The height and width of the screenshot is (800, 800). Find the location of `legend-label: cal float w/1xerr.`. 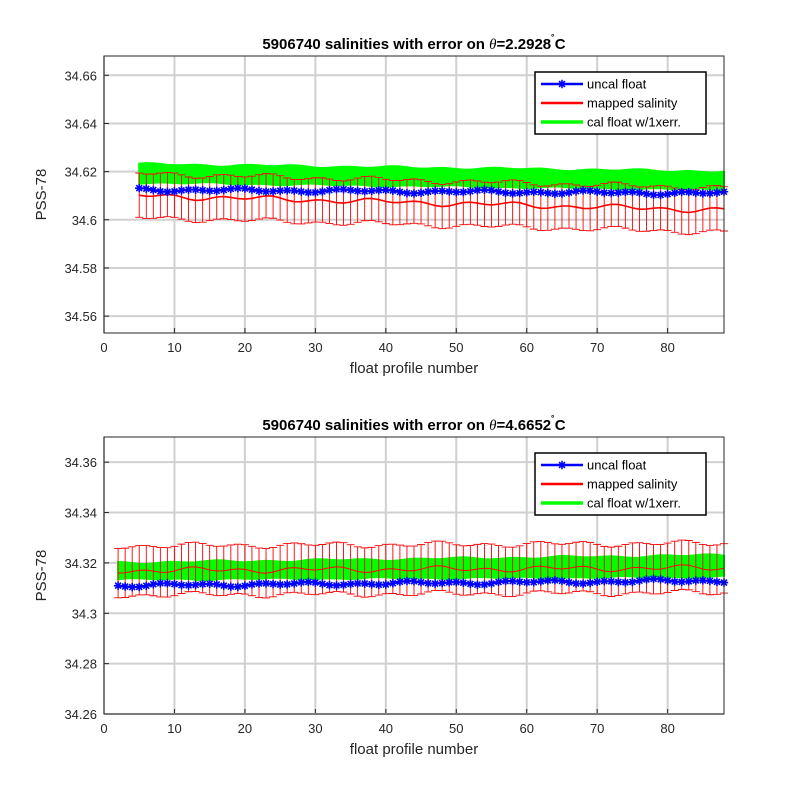

legend-label: cal float w/1xerr. is located at coordinates (634, 122).